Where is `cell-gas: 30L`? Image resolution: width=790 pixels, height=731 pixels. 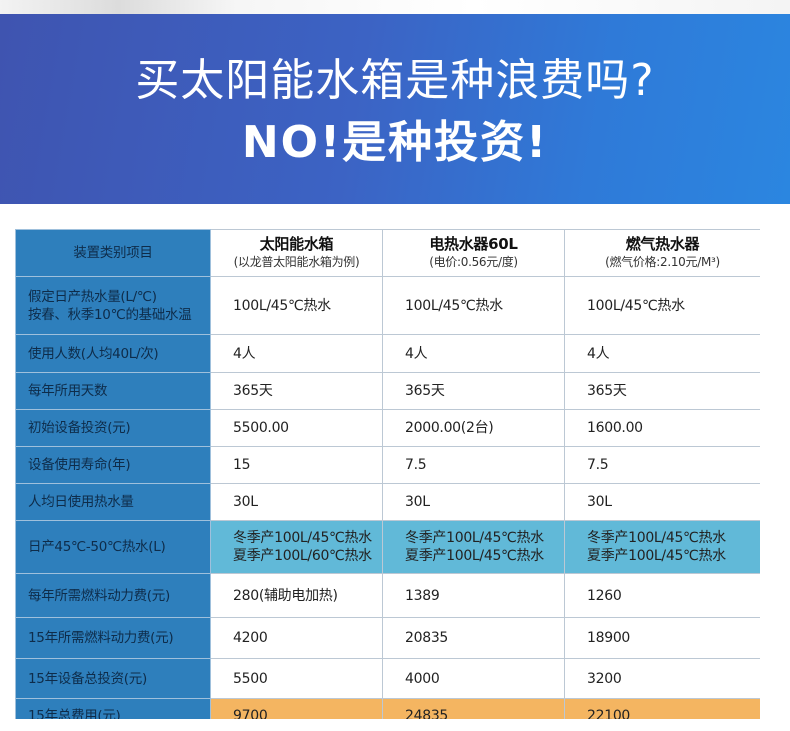
cell-gas: 30L is located at coordinates (662, 502).